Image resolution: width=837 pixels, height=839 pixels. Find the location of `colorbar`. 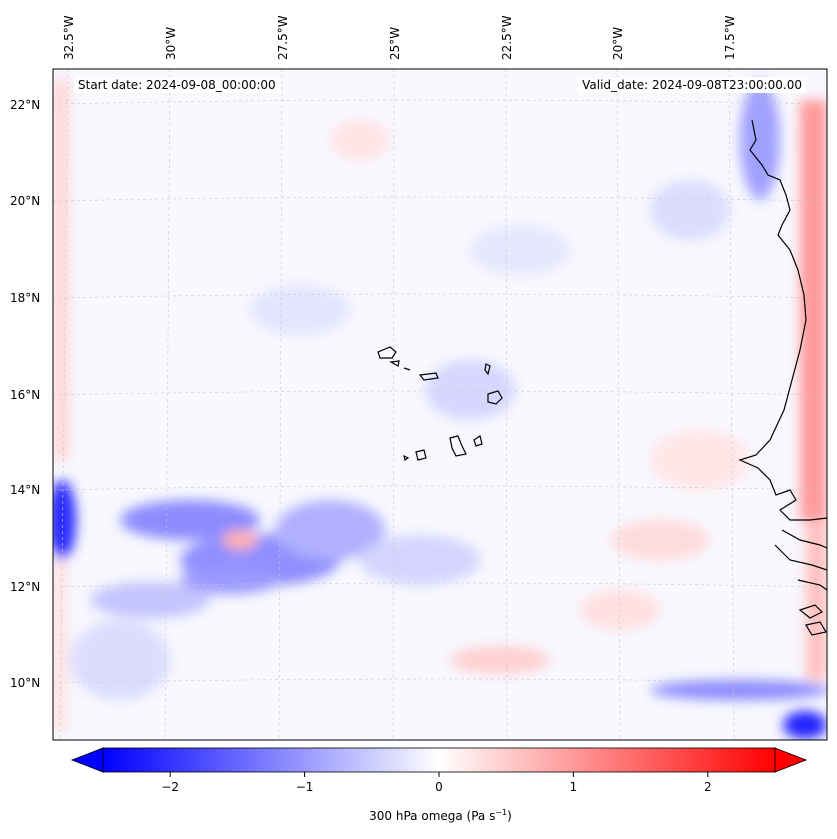

colorbar is located at coordinates (439, 762).